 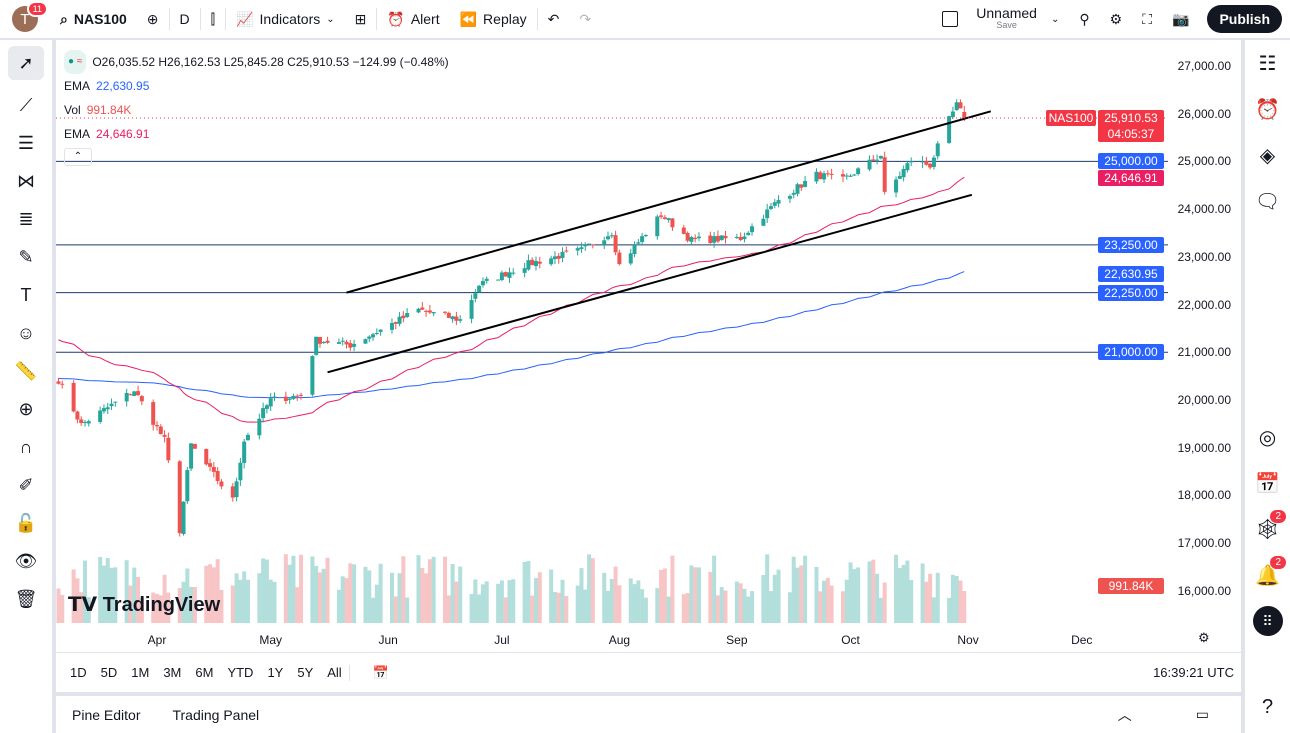 What do you see at coordinates (1000, 19) in the screenshot?
I see `layout-button: Unnamed Save ⌄` at bounding box center [1000, 19].